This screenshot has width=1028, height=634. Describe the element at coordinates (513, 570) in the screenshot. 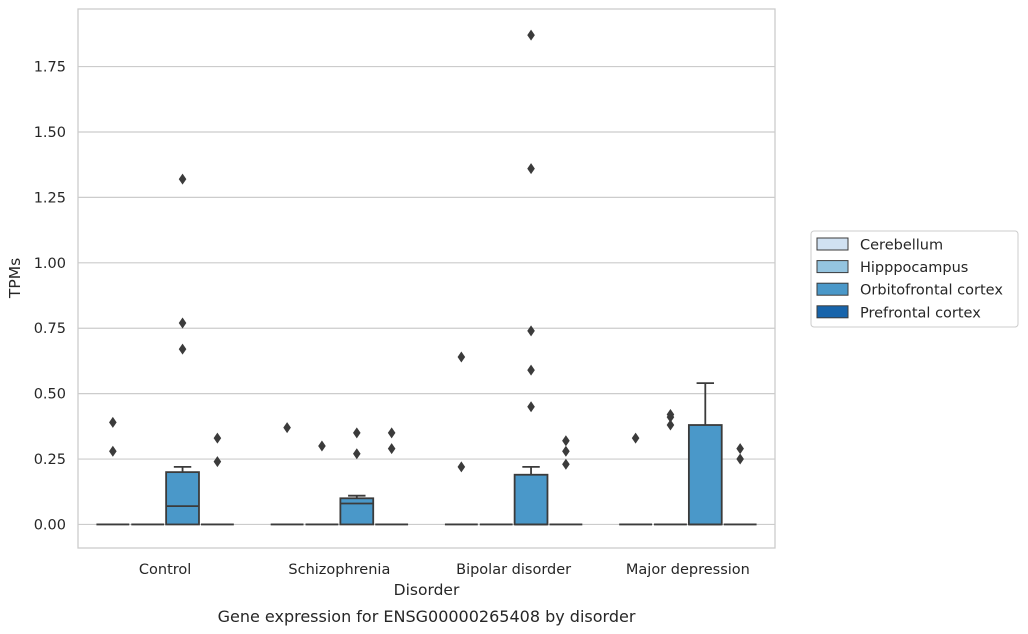

I see `x-tick-label: Bipolar disorder` at that location.